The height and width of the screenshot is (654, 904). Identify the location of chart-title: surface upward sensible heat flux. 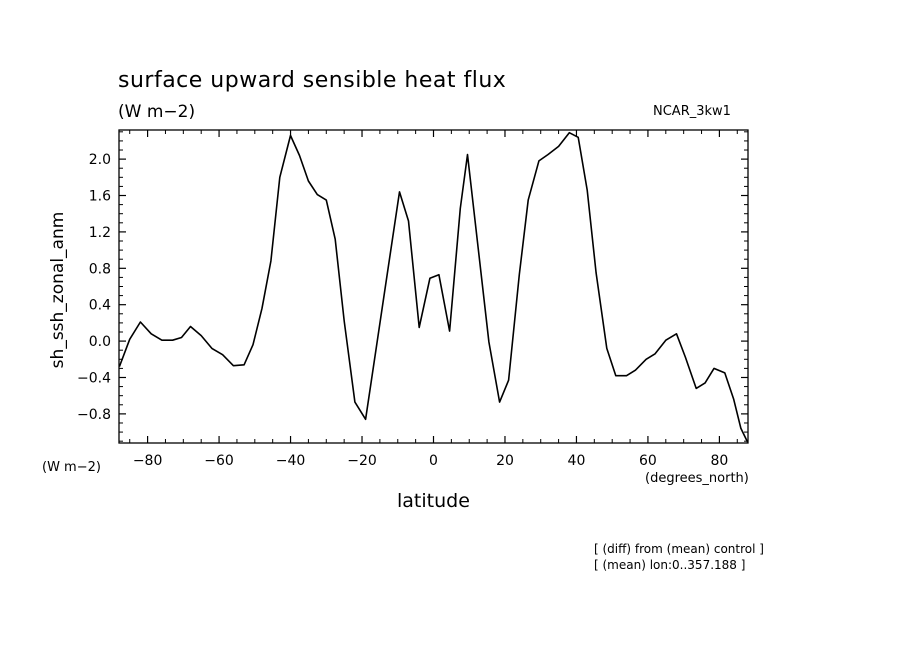
(312, 80).